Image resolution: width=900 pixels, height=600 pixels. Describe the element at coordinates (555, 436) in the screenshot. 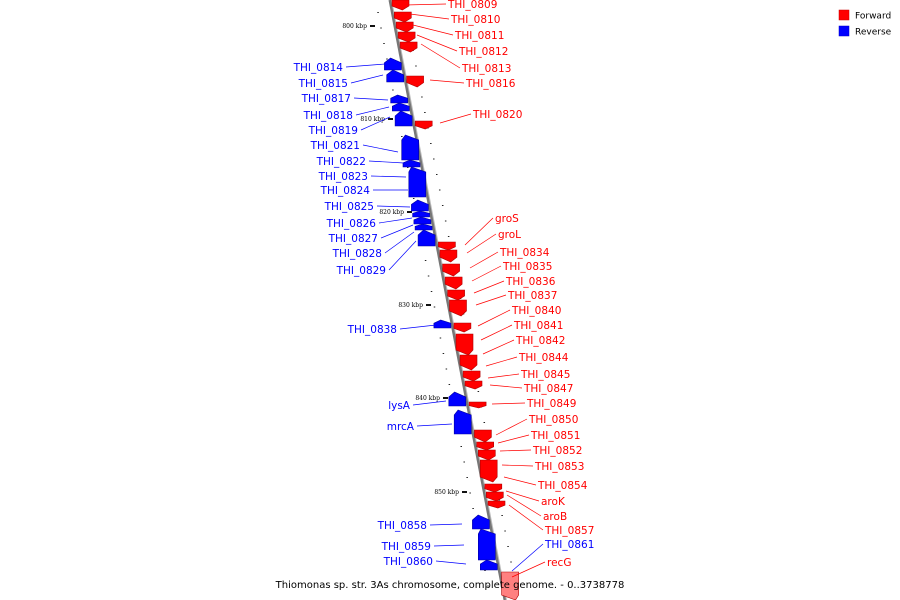

I see `forward-gene-label: THI_0851` at that location.